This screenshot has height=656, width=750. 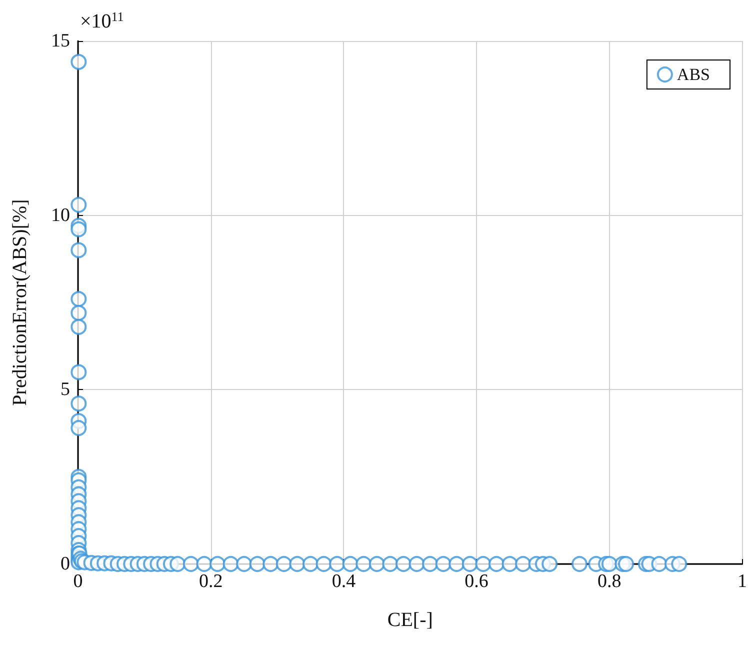 What do you see at coordinates (210, 581) in the screenshot?
I see `x-tick-label: 0.2` at bounding box center [210, 581].